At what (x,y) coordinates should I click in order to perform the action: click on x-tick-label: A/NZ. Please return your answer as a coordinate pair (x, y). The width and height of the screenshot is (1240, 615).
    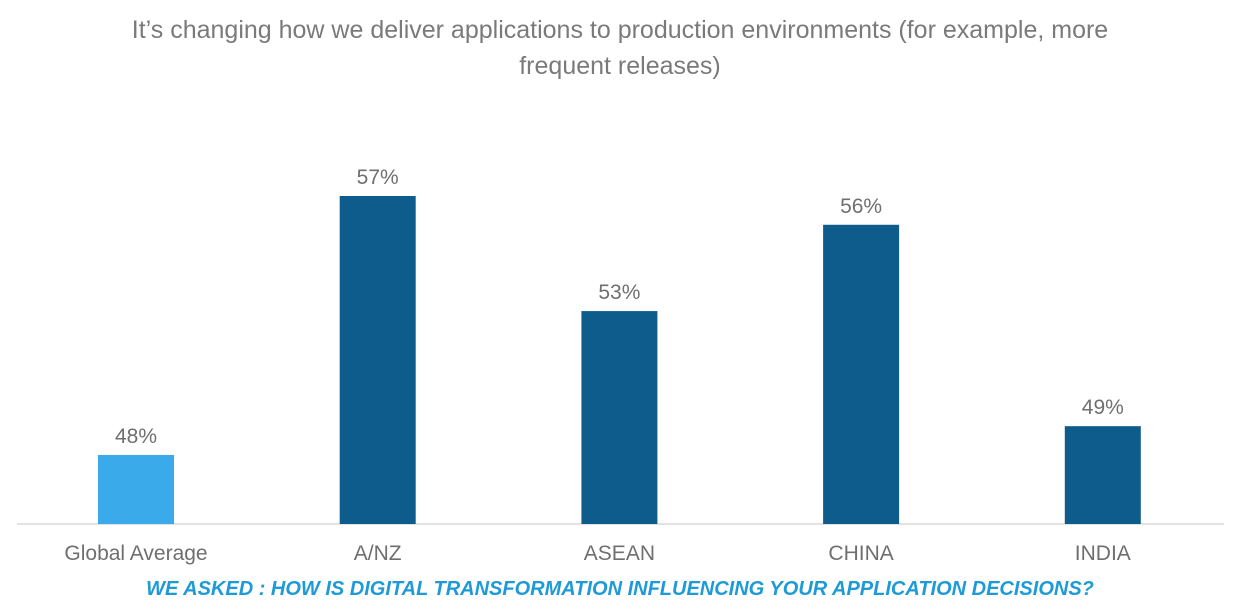
    Looking at the image, I should click on (378, 553).